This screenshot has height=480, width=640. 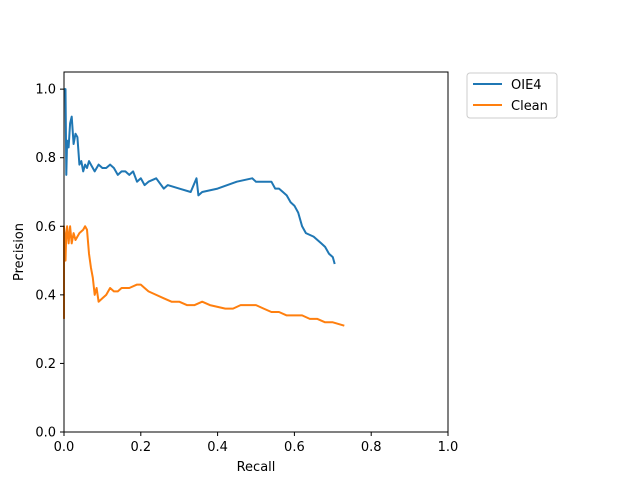 What do you see at coordinates (371, 447) in the screenshot?
I see `x-tick-label: 0.8` at bounding box center [371, 447].